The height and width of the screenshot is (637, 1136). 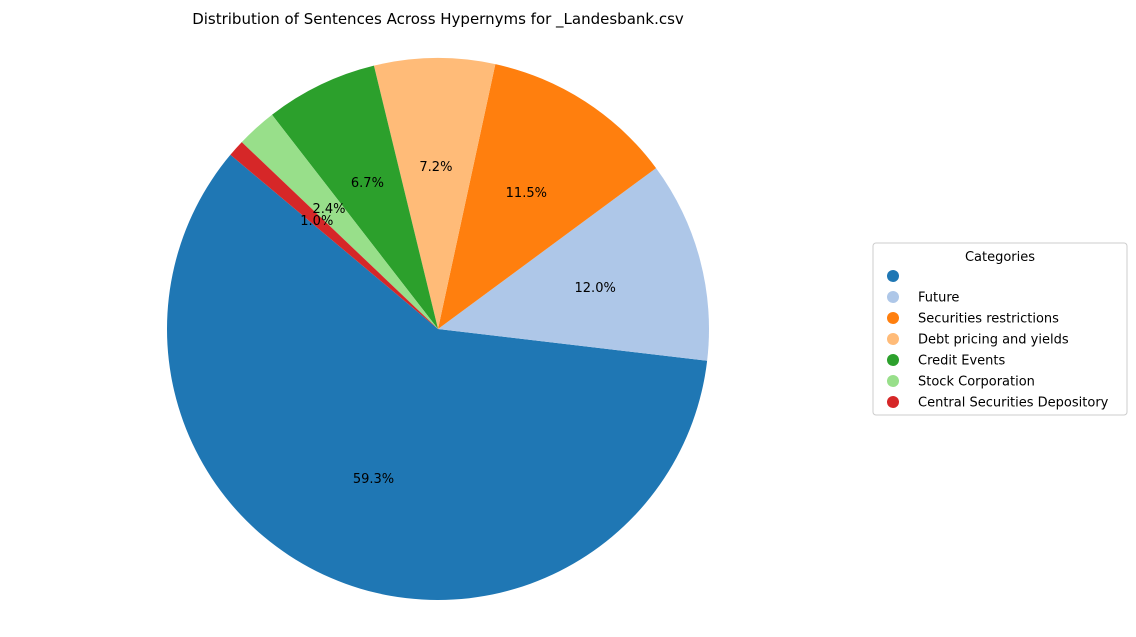 I want to click on legend-label-2: Securities restrictions, so click(x=988, y=319).